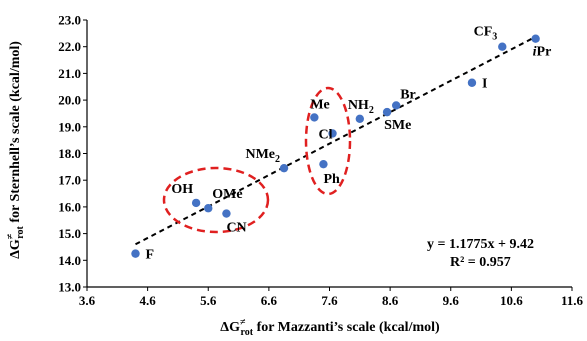  I want to click on point-label: NH2, so click(361, 107).